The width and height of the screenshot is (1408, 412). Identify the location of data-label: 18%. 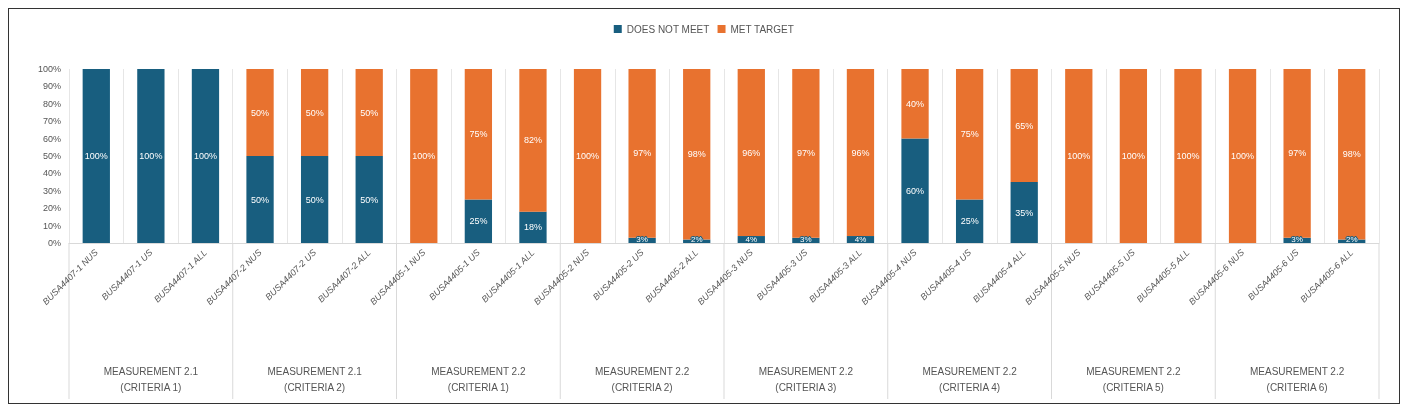
(532, 227).